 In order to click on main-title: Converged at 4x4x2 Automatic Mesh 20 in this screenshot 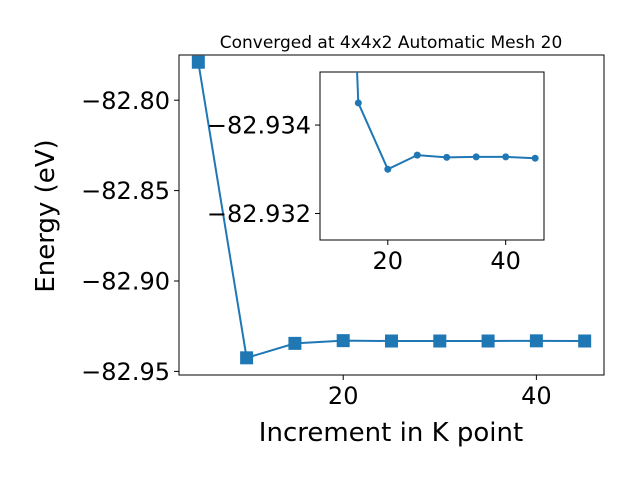, I will do `click(391, 43)`.